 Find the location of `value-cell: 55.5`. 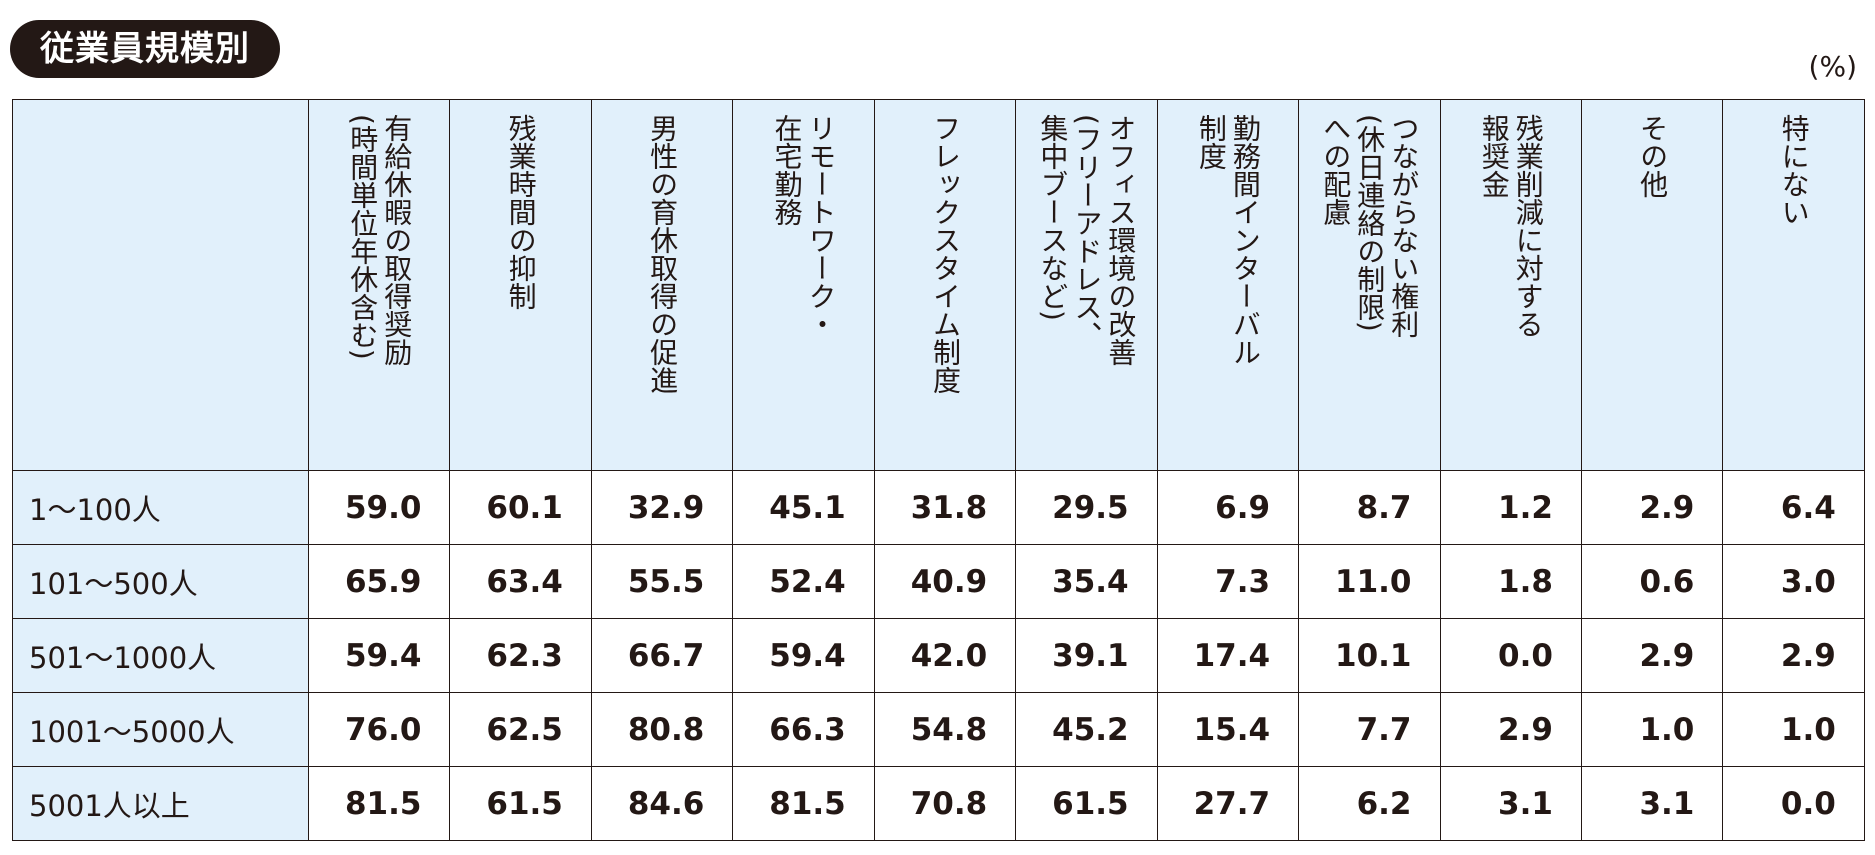

value-cell: 55.5 is located at coordinates (662, 581).